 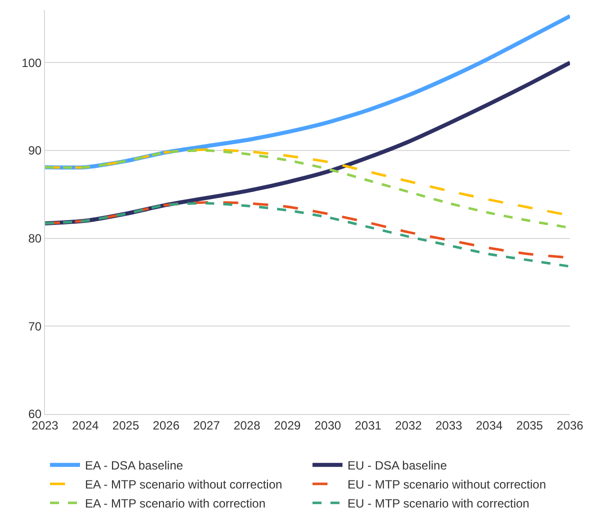 I want to click on legend-label: EU - MTP scenario with correction, so click(x=439, y=503).